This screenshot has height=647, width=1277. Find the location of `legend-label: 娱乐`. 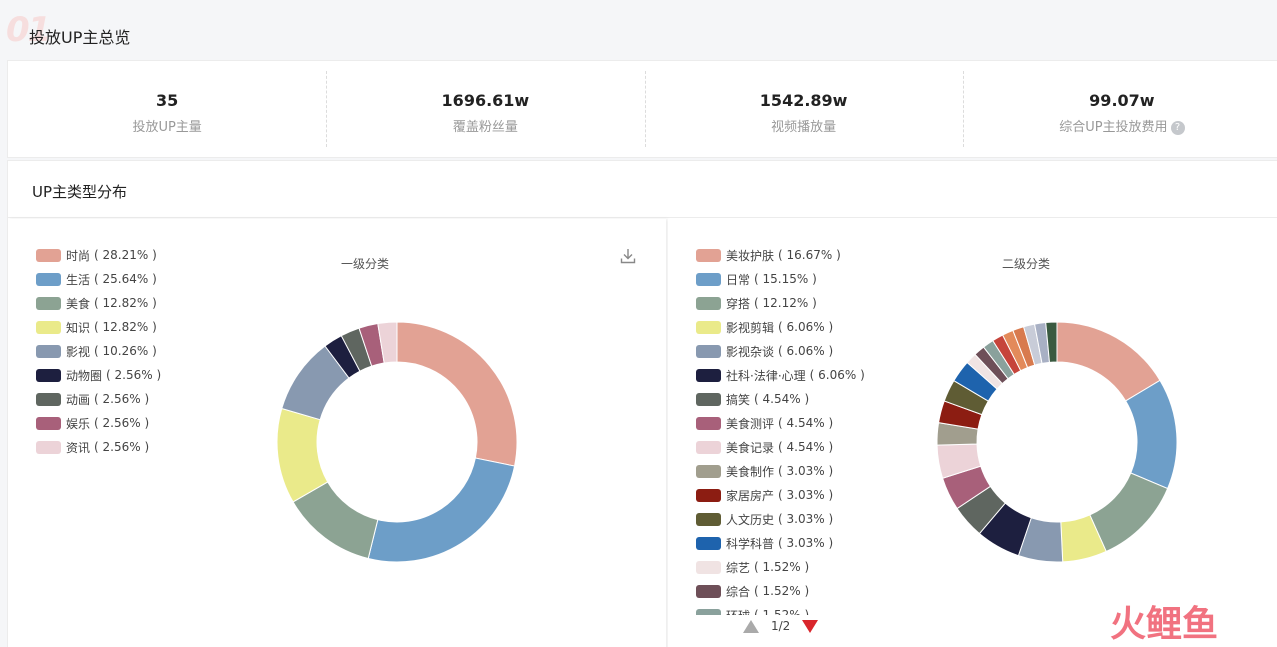

legend-label: 娱乐 is located at coordinates (78, 423).